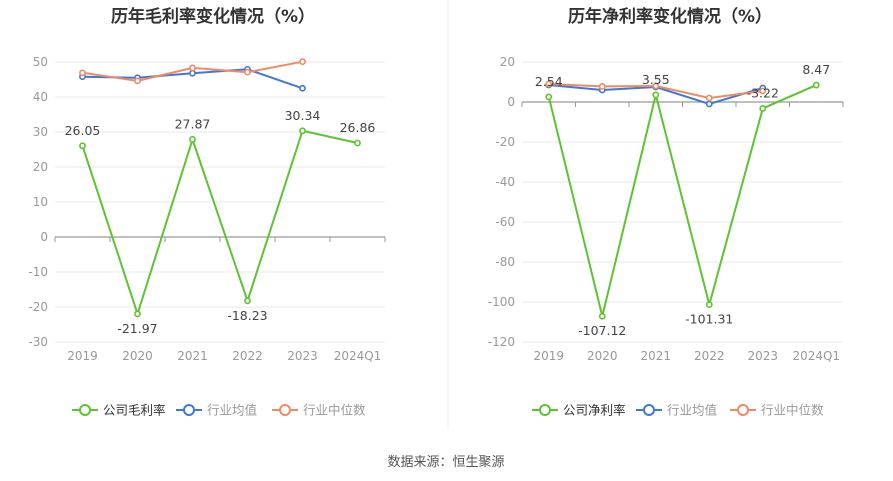 This screenshot has height=481, width=893. Describe the element at coordinates (602, 330) in the screenshot. I see `data-label: -107.12` at that location.